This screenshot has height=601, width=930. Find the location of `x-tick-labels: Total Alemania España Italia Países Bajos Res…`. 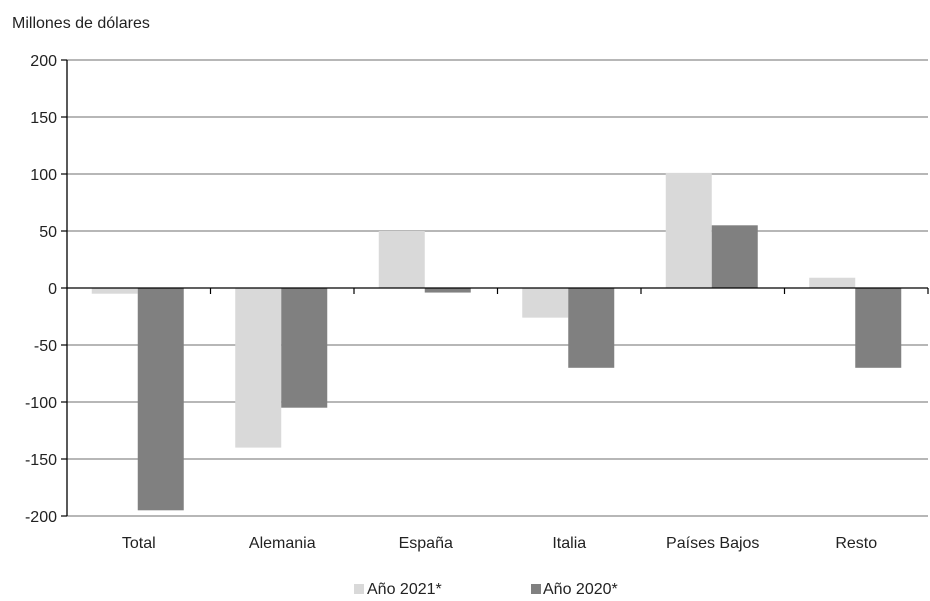

x-tick-labels: Total Alemania España Italia Países Bajos Res… is located at coordinates (499, 543).